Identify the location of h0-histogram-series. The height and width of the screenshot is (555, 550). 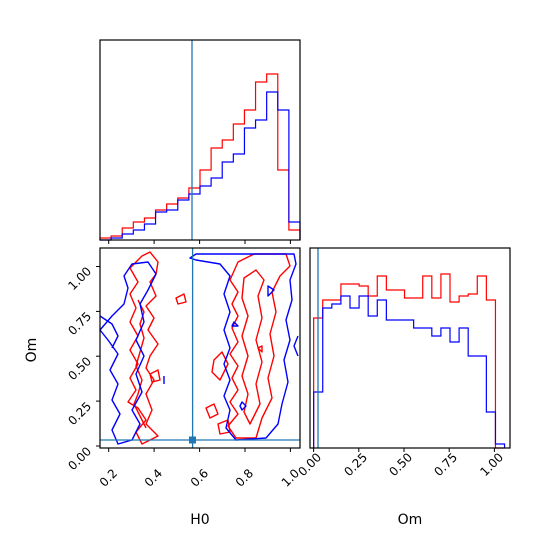
(200, 157).